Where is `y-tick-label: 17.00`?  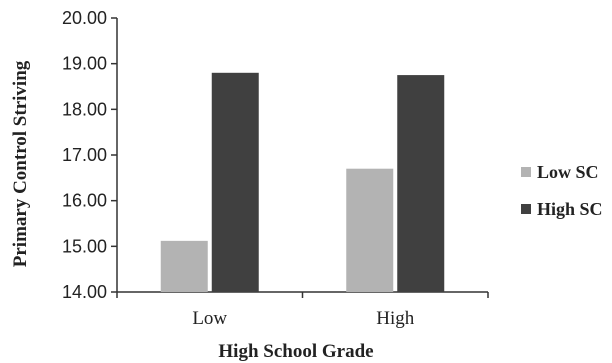 y-tick-label: 17.00 is located at coordinates (84, 155).